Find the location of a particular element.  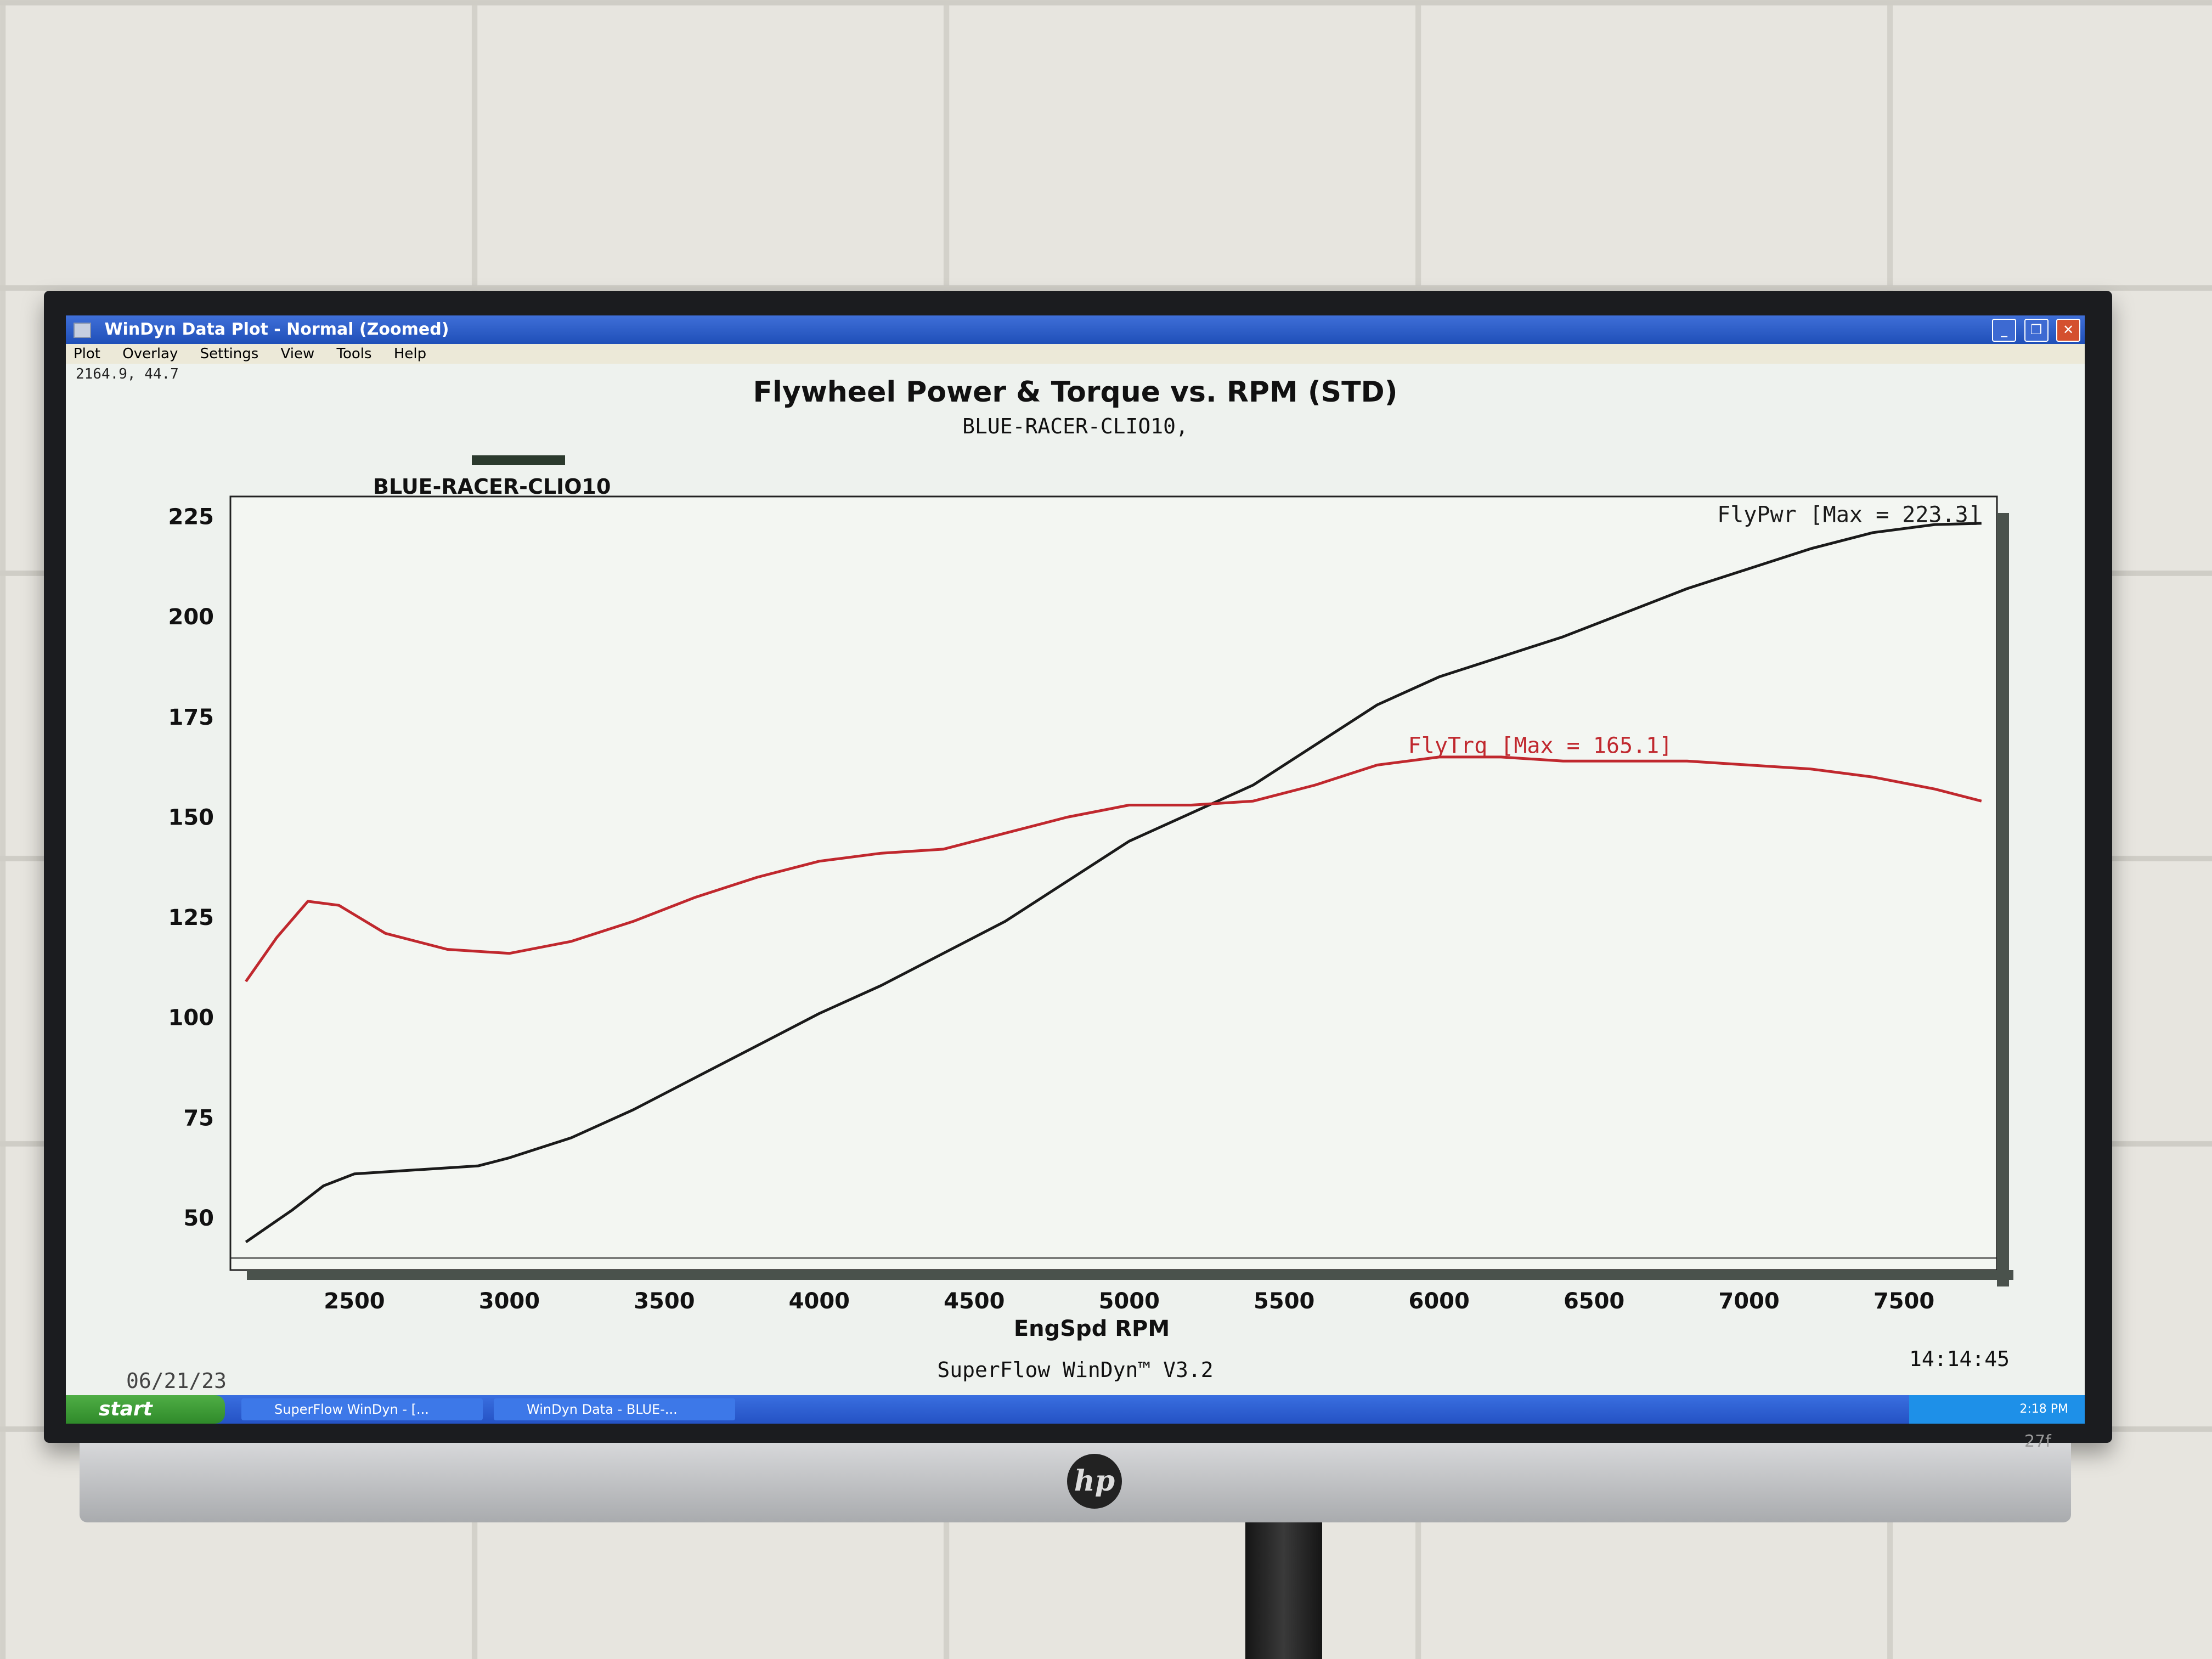

y-tick-label: 50 is located at coordinates (198, 1218).